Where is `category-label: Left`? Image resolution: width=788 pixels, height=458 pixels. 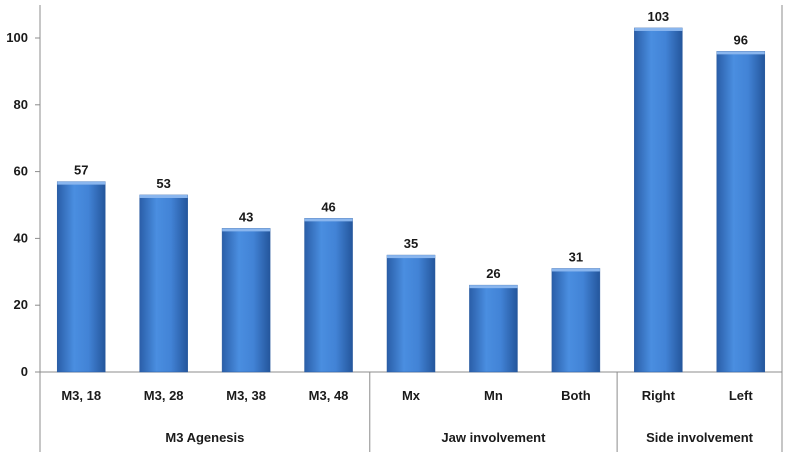 category-label: Left is located at coordinates (741, 395).